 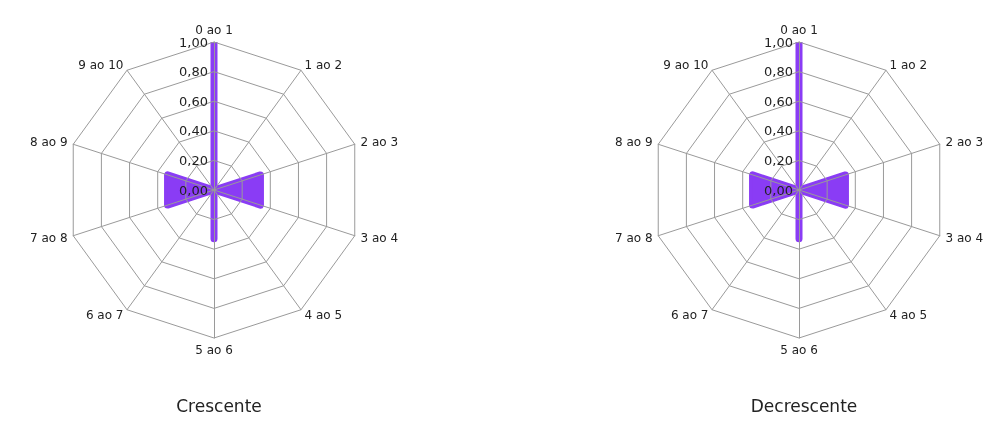 I want to click on text: Decrescente, so click(x=804, y=405).